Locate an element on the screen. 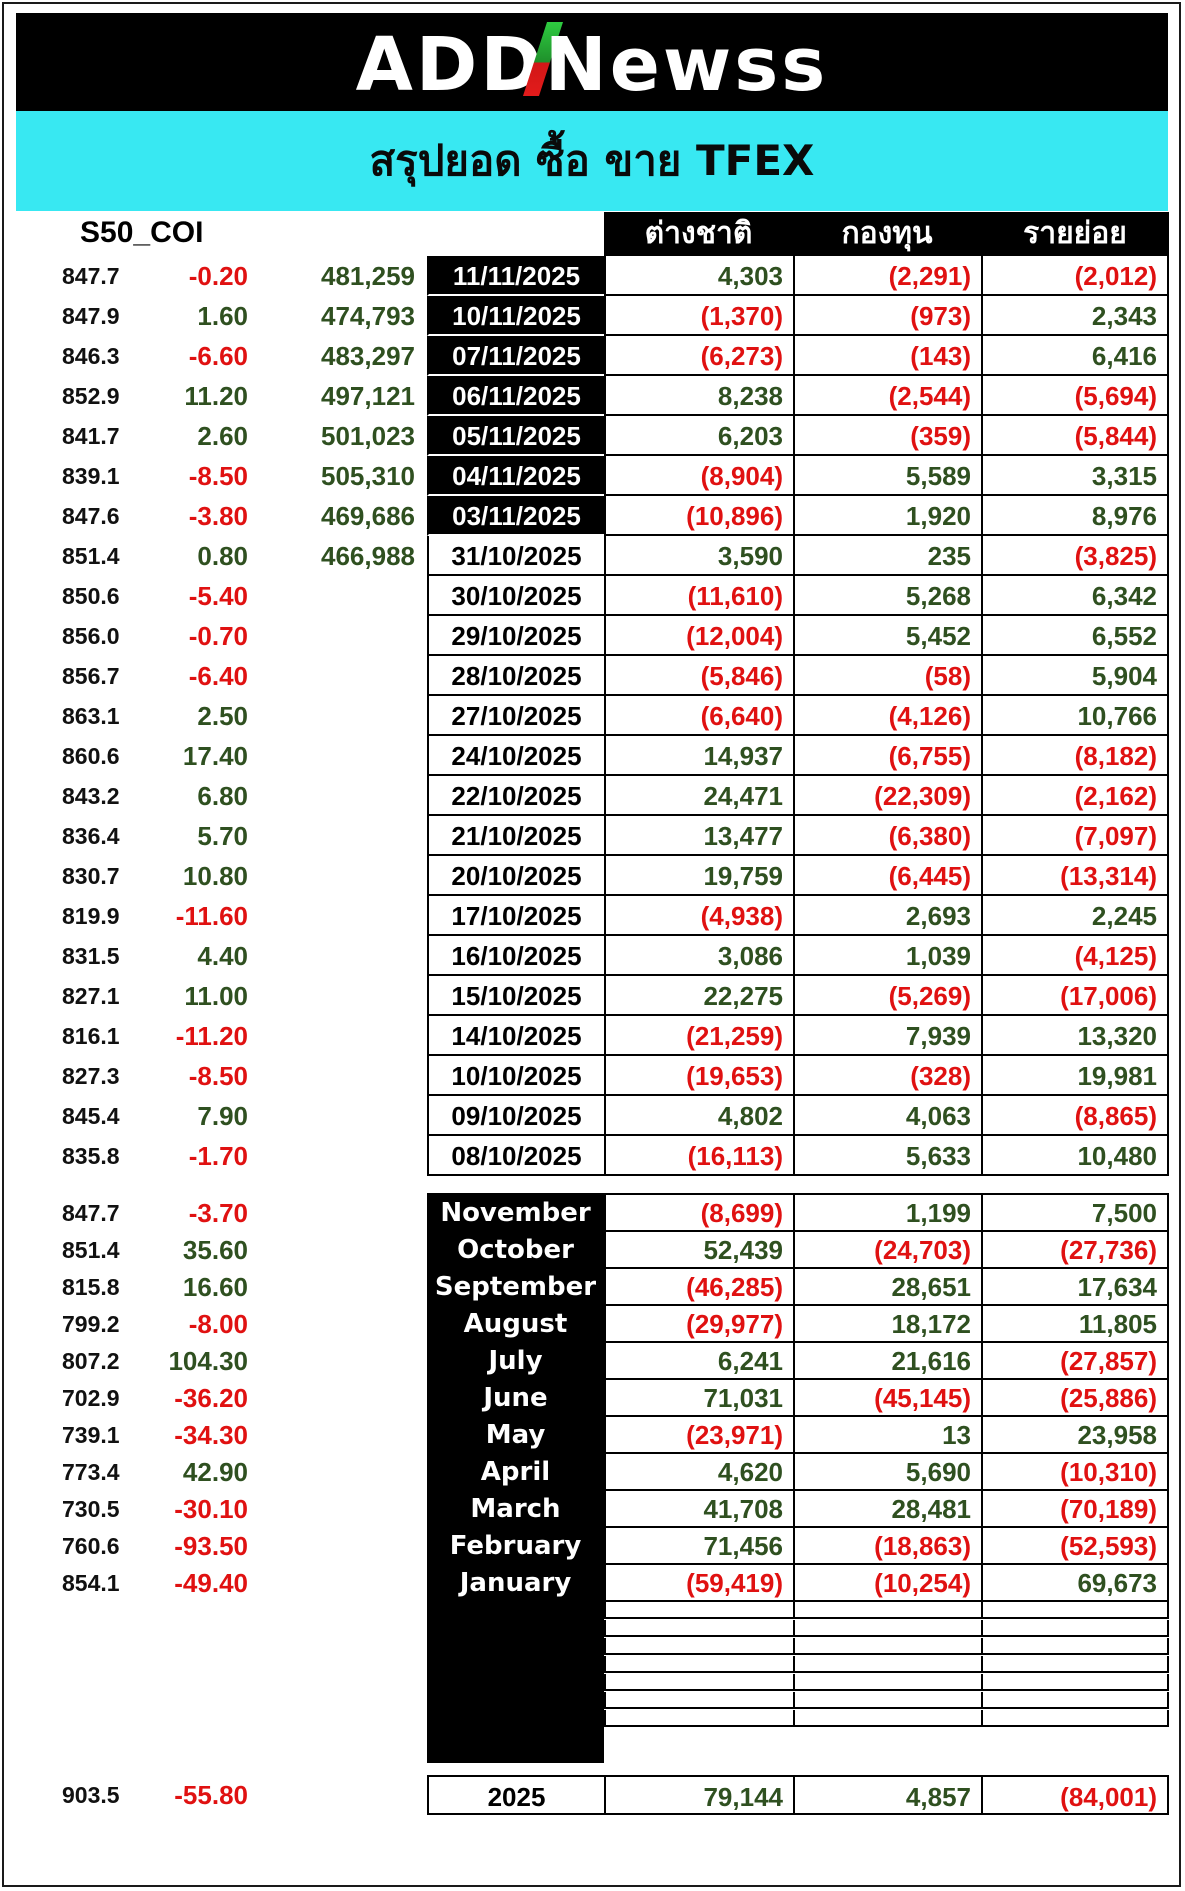  foreign-value: (5,846) is located at coordinates (698, 676).